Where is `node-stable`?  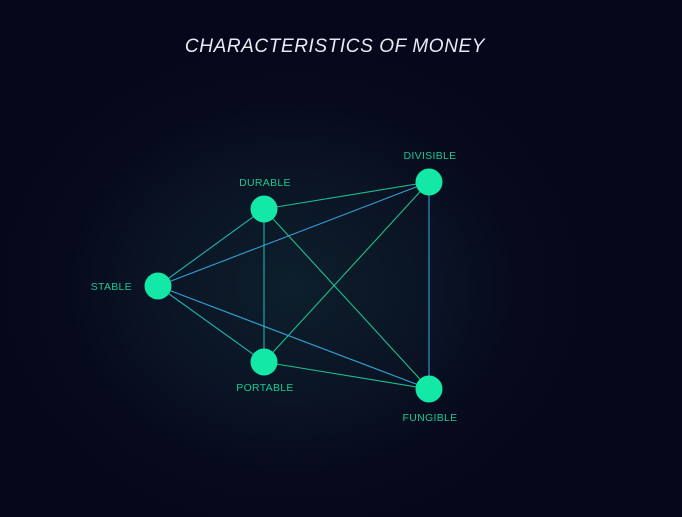 node-stable is located at coordinates (158, 286).